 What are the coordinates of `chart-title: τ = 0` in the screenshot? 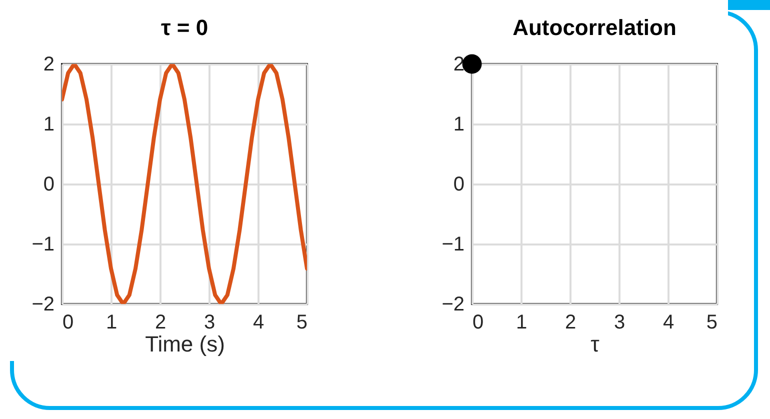 It's located at (184, 27).